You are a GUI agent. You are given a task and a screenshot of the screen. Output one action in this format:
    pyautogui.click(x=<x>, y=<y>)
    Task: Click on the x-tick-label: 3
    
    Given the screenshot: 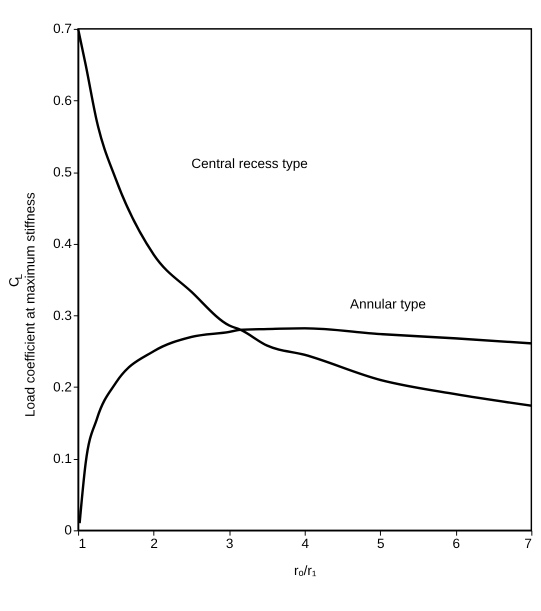 What is the action you would take?
    pyautogui.click(x=230, y=544)
    